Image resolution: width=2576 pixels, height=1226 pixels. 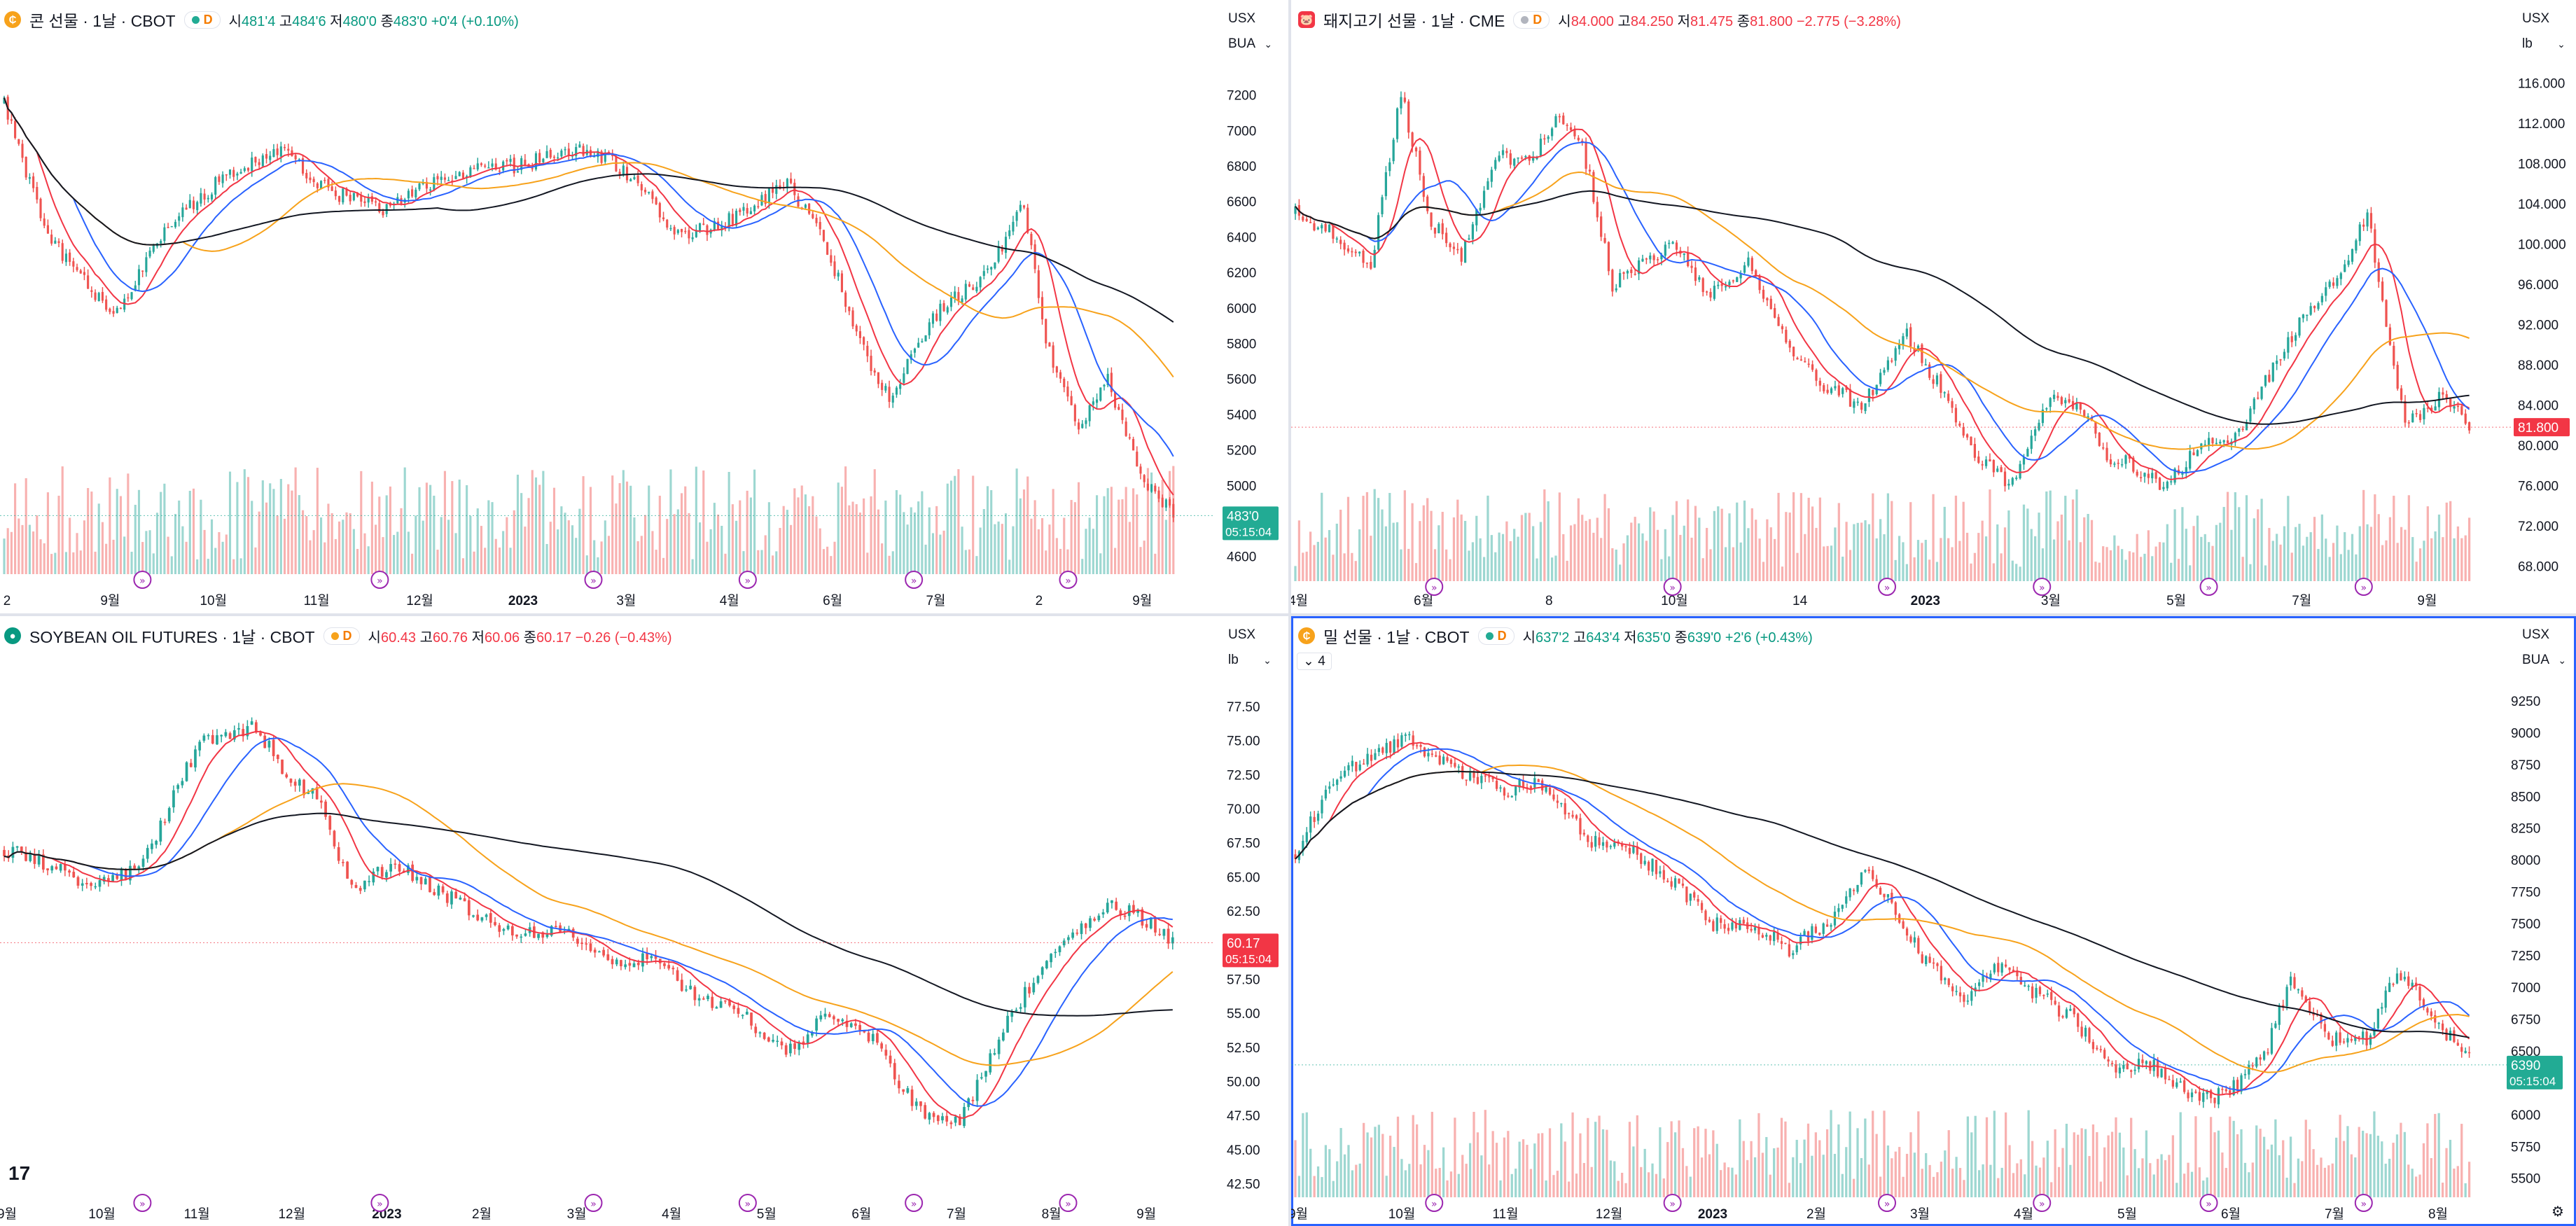 I want to click on pane-divider-vertical, so click(x=1289, y=613).